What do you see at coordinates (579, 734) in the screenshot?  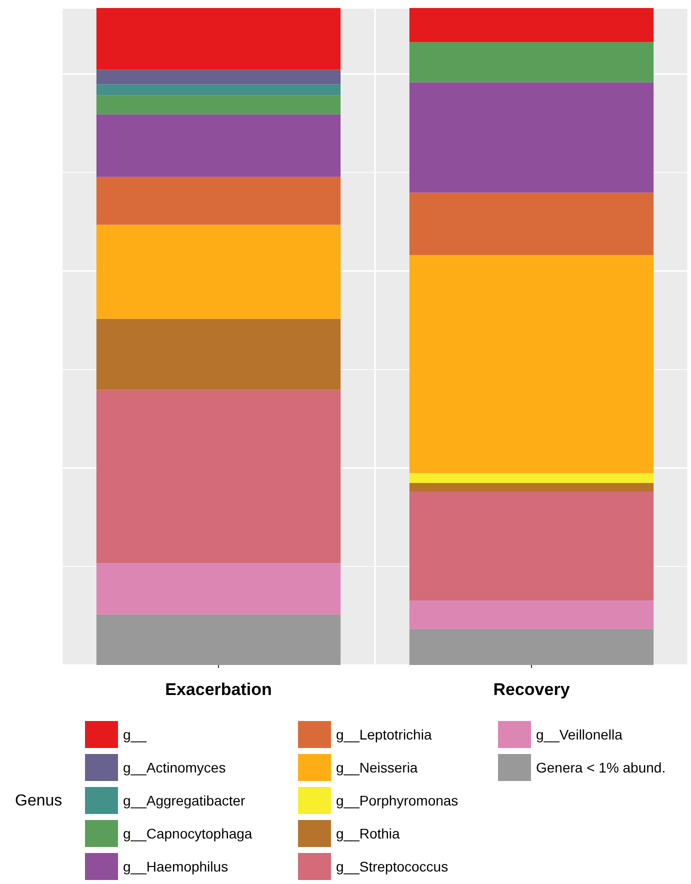 I see `legend-label: g__Veillonella` at bounding box center [579, 734].